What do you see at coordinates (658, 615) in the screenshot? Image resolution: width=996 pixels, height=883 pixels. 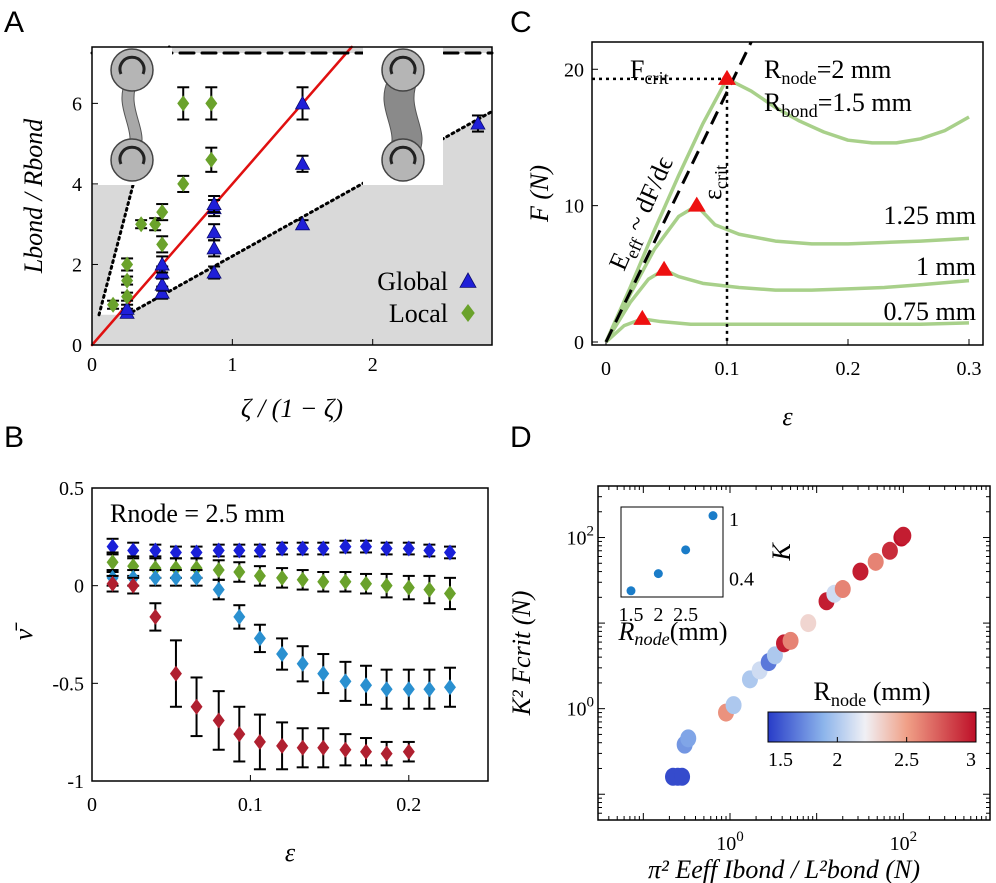 I see `inset-xtick-1: 2` at bounding box center [658, 615].